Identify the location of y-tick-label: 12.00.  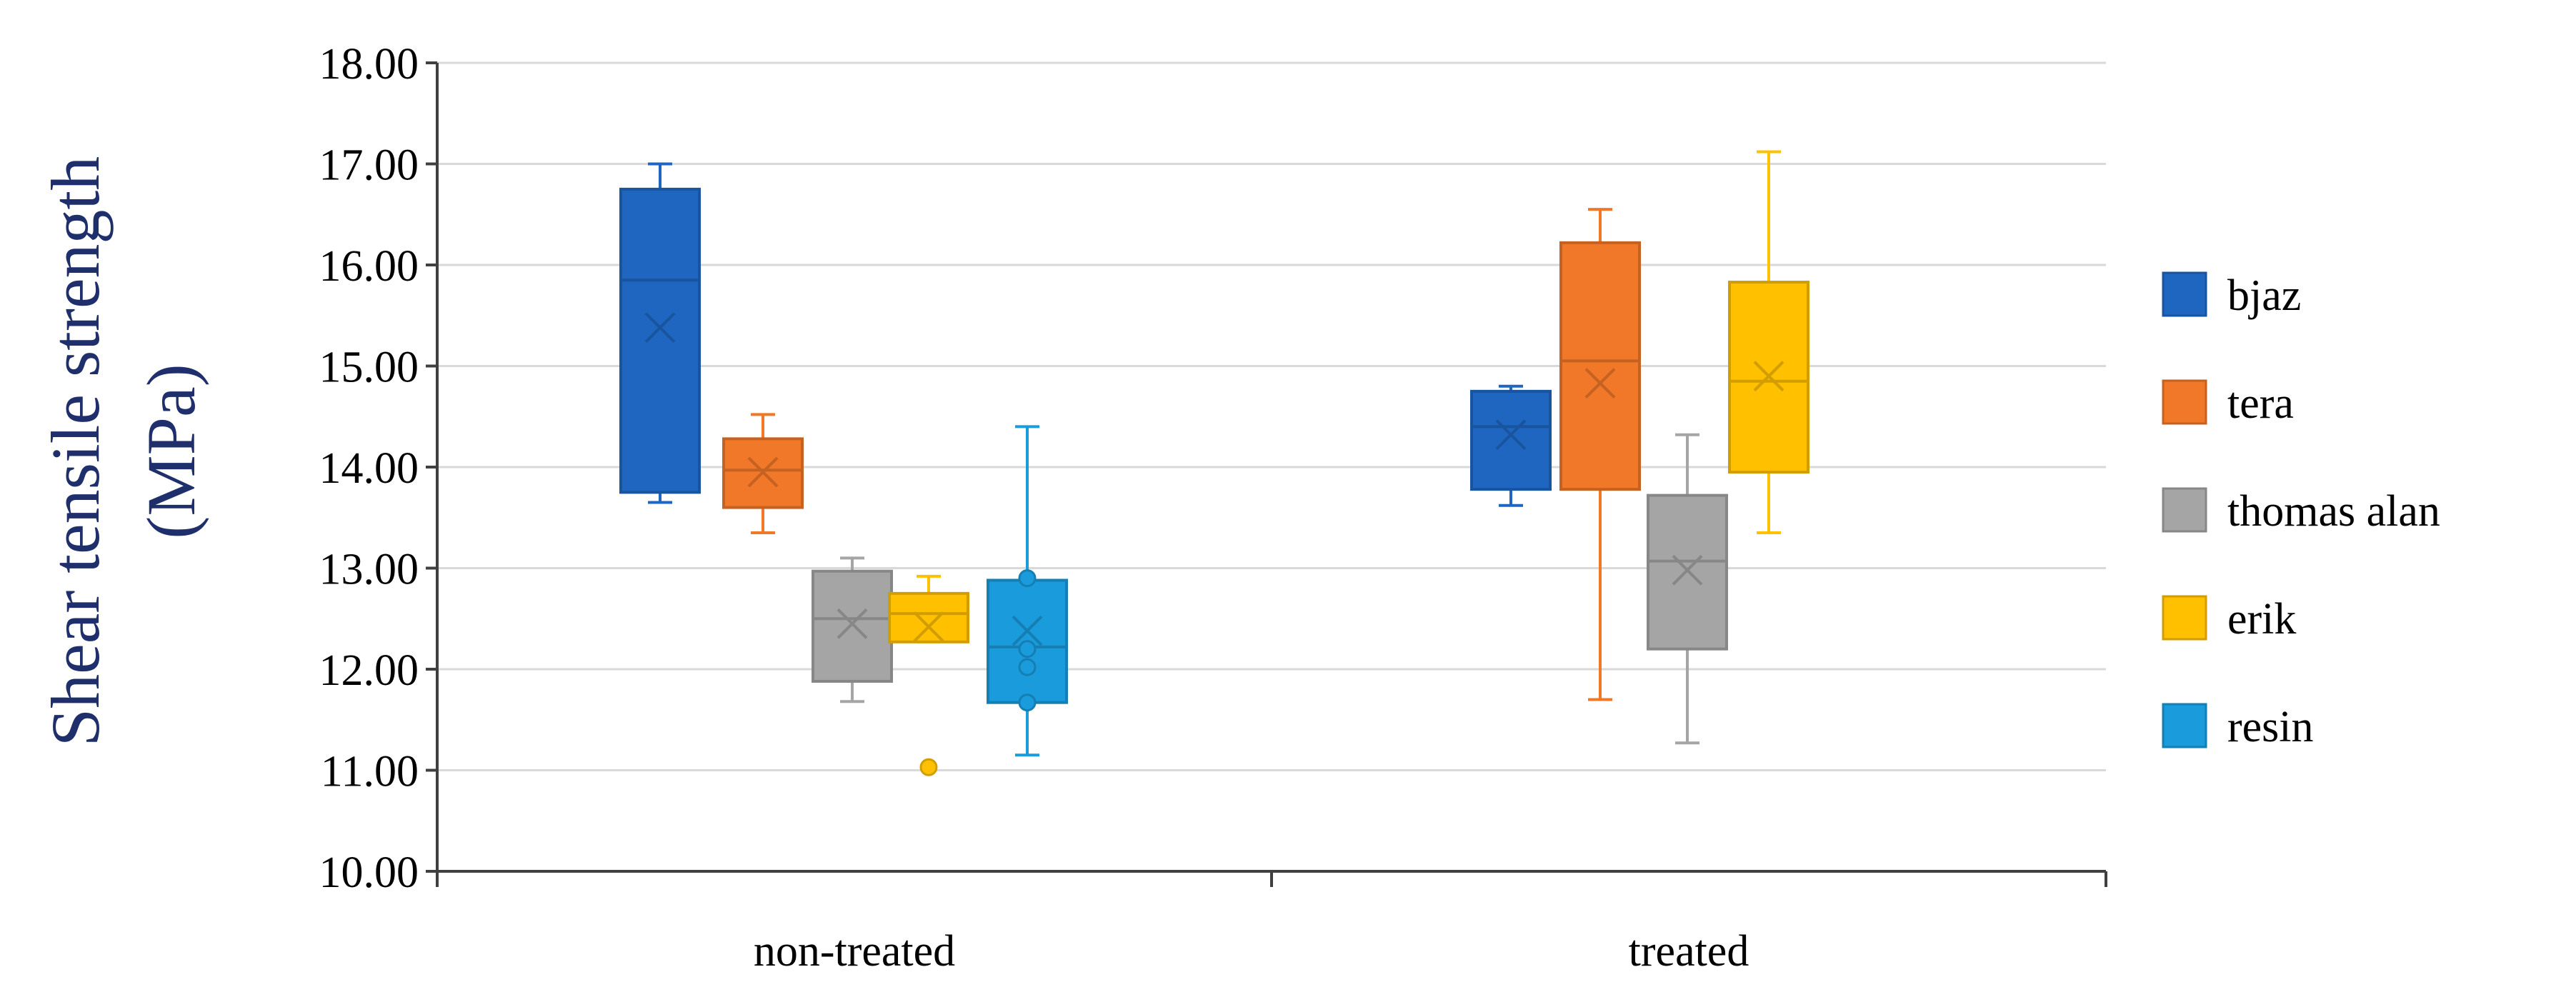
(369, 670).